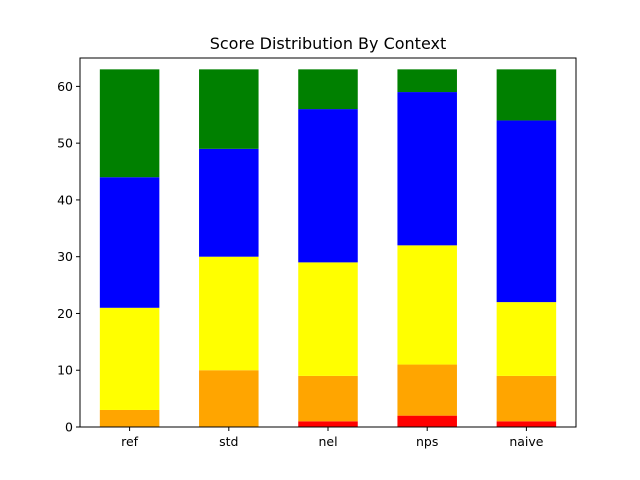  Describe the element at coordinates (69, 427) in the screenshot. I see `y-tick-label: 0` at that location.